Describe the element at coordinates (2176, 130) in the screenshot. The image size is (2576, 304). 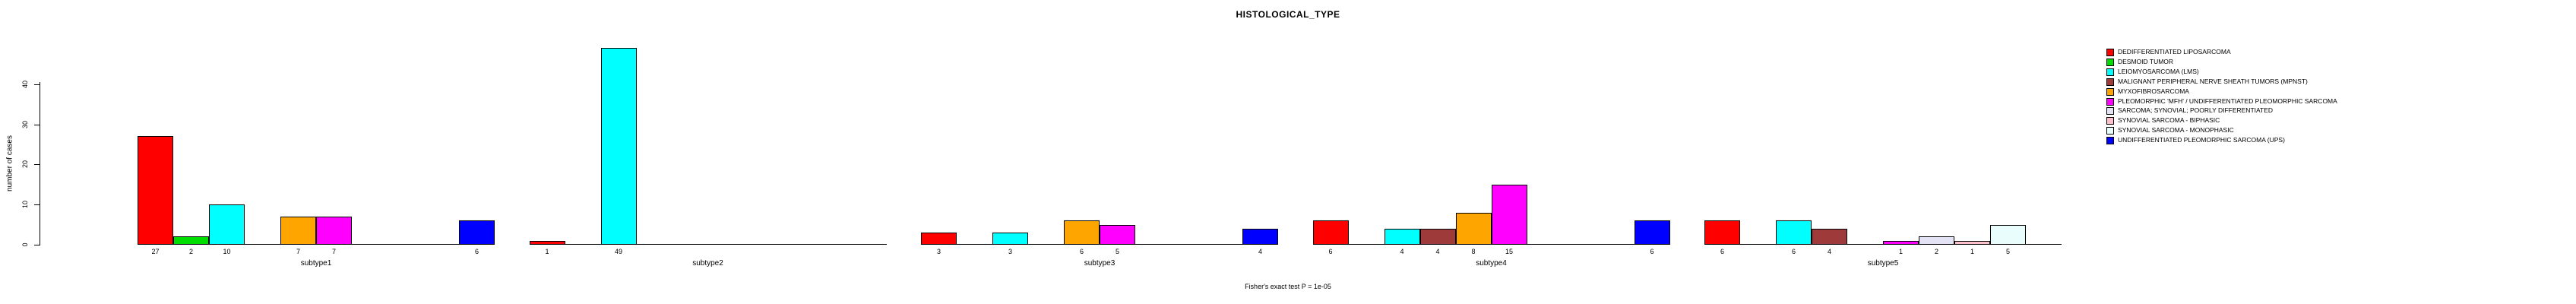
I see `legend-item-label: SYNOVIAL SARCOMA - MONOPHASIC` at that location.